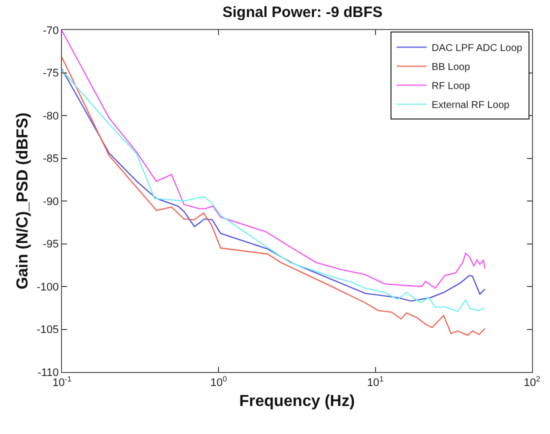  I want to click on x-axis-title: Frequency (Hz), so click(297, 401).